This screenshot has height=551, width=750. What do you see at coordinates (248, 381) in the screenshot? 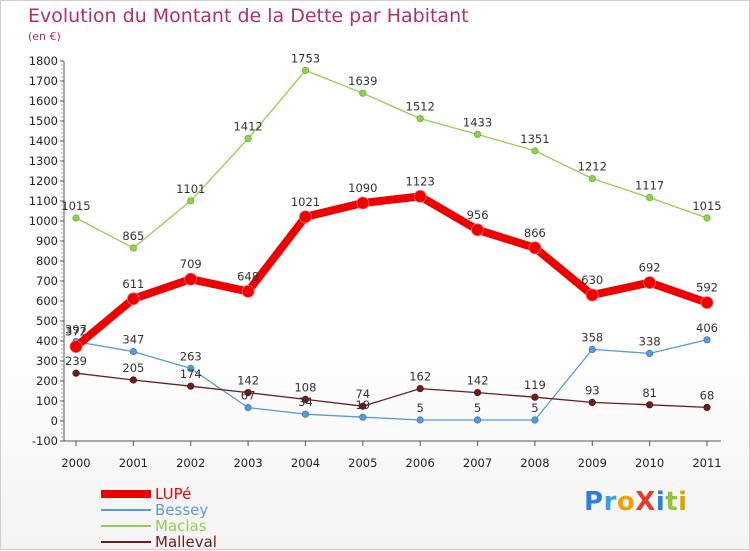
I see `data-label-malleval: 142` at bounding box center [248, 381].